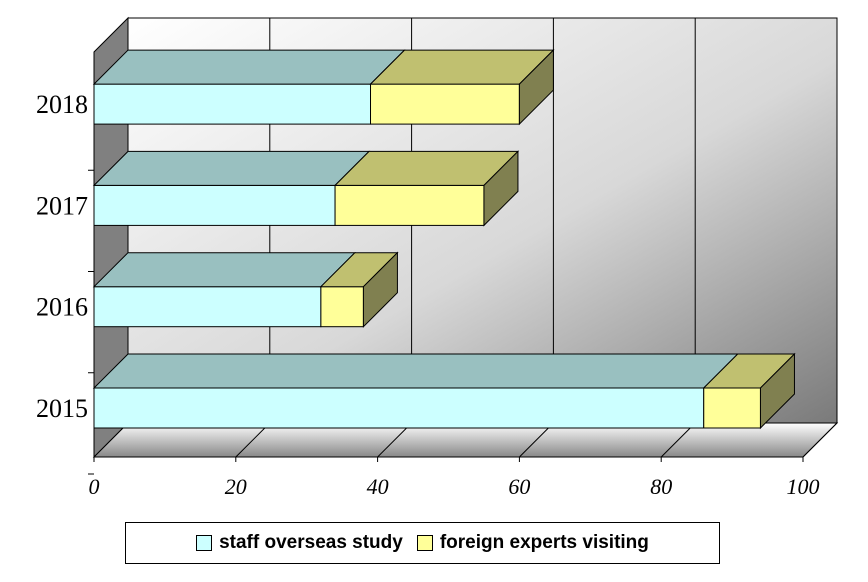 The image size is (868, 582). What do you see at coordinates (378, 486) in the screenshot?
I see `x-tick-label: 40` at bounding box center [378, 486].